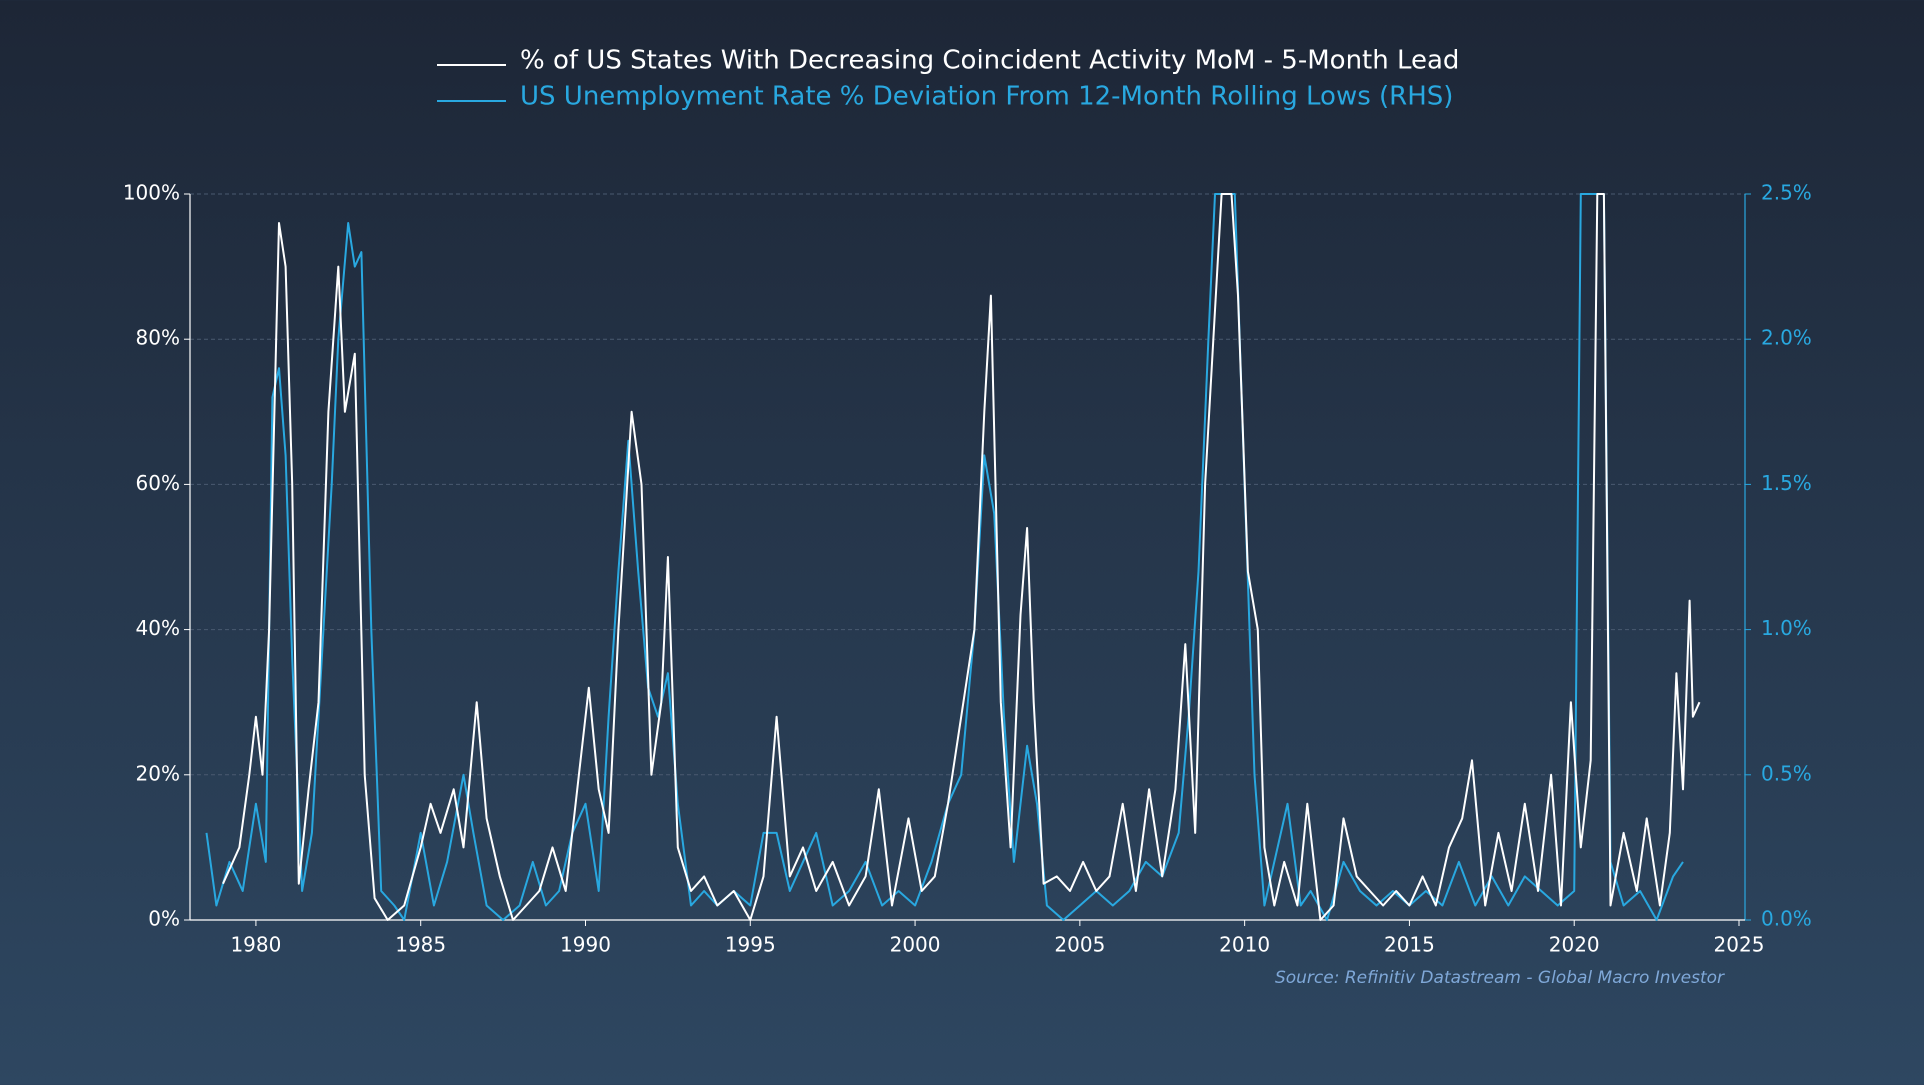  Describe the element at coordinates (585, 945) in the screenshot. I see `x-tick-label: 1990` at that location.